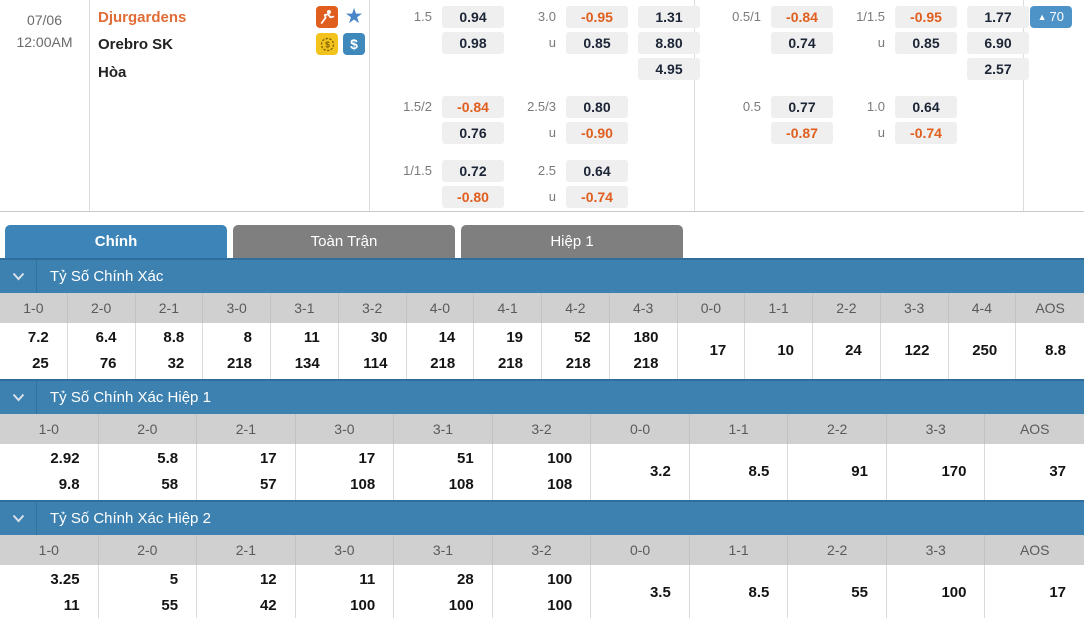  I want to click on total-odds-button: -0.90, so click(597, 133).